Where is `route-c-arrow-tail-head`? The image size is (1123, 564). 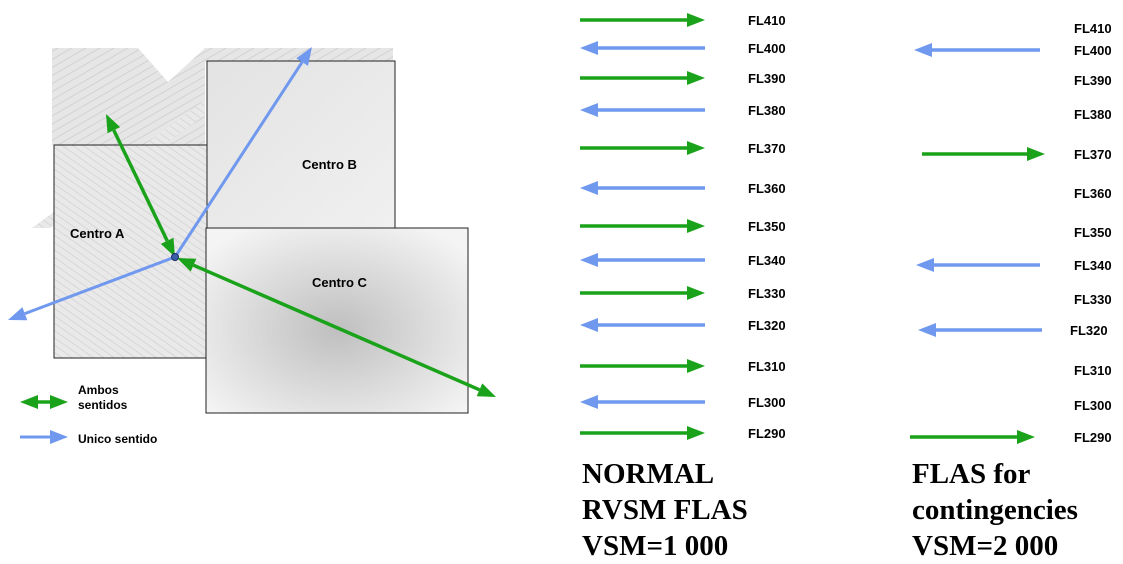 route-c-arrow-tail-head is located at coordinates (187, 265).